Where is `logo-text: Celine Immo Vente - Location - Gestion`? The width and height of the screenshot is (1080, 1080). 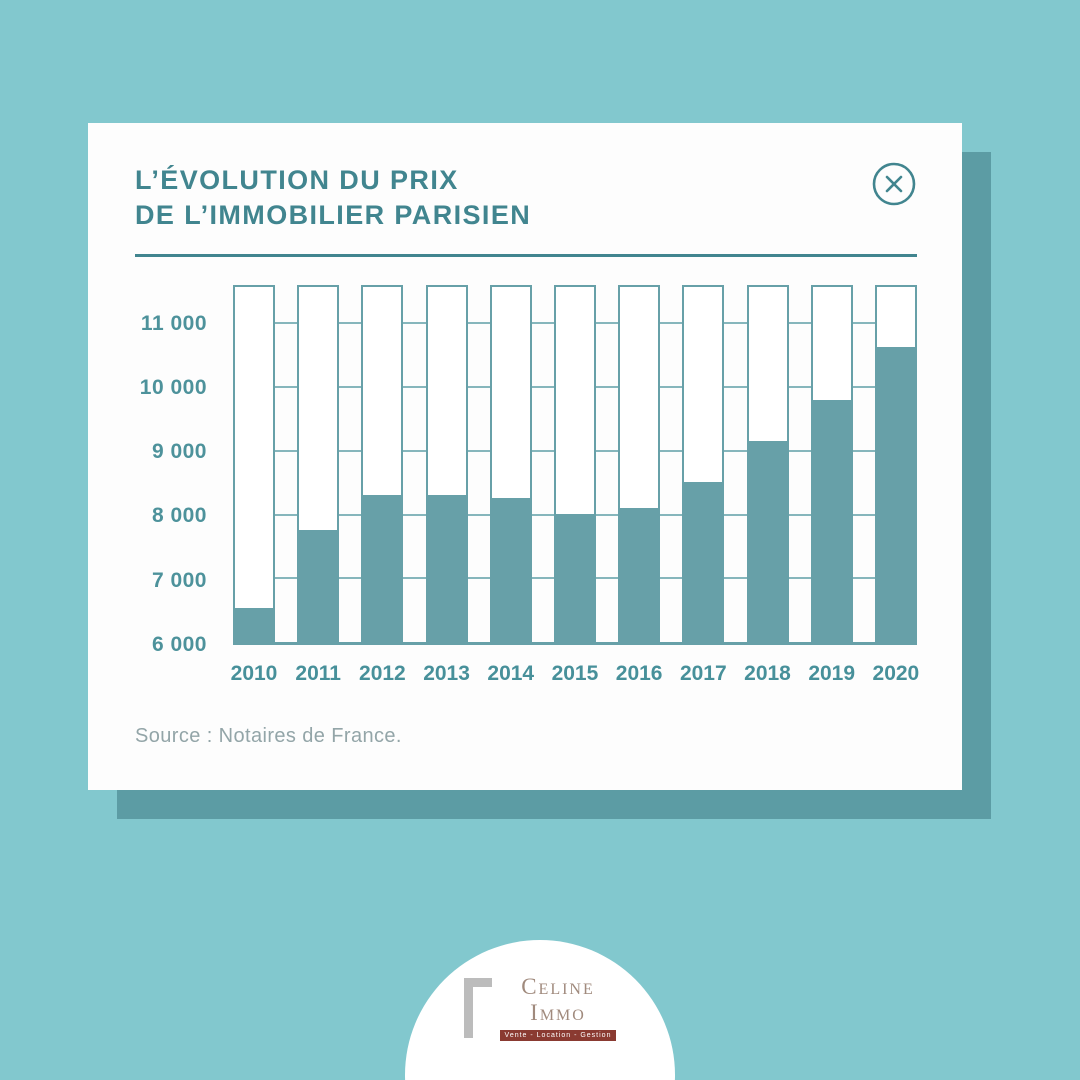 logo-text: Celine Immo Vente - Location - Gestion is located at coordinates (558, 1007).